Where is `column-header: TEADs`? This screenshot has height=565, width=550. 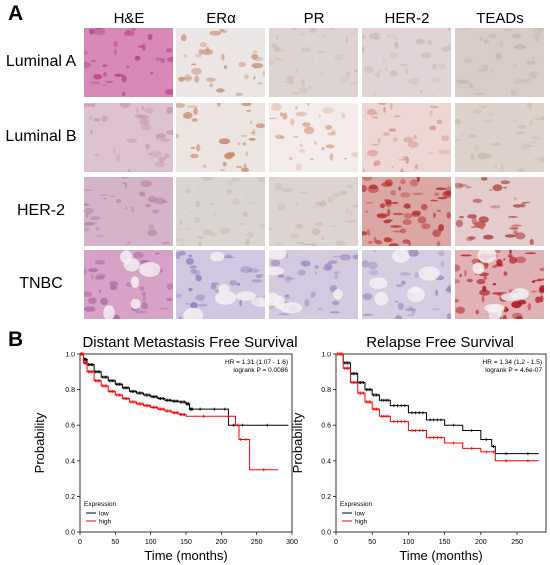
column-header: TEADs is located at coordinates (500, 18).